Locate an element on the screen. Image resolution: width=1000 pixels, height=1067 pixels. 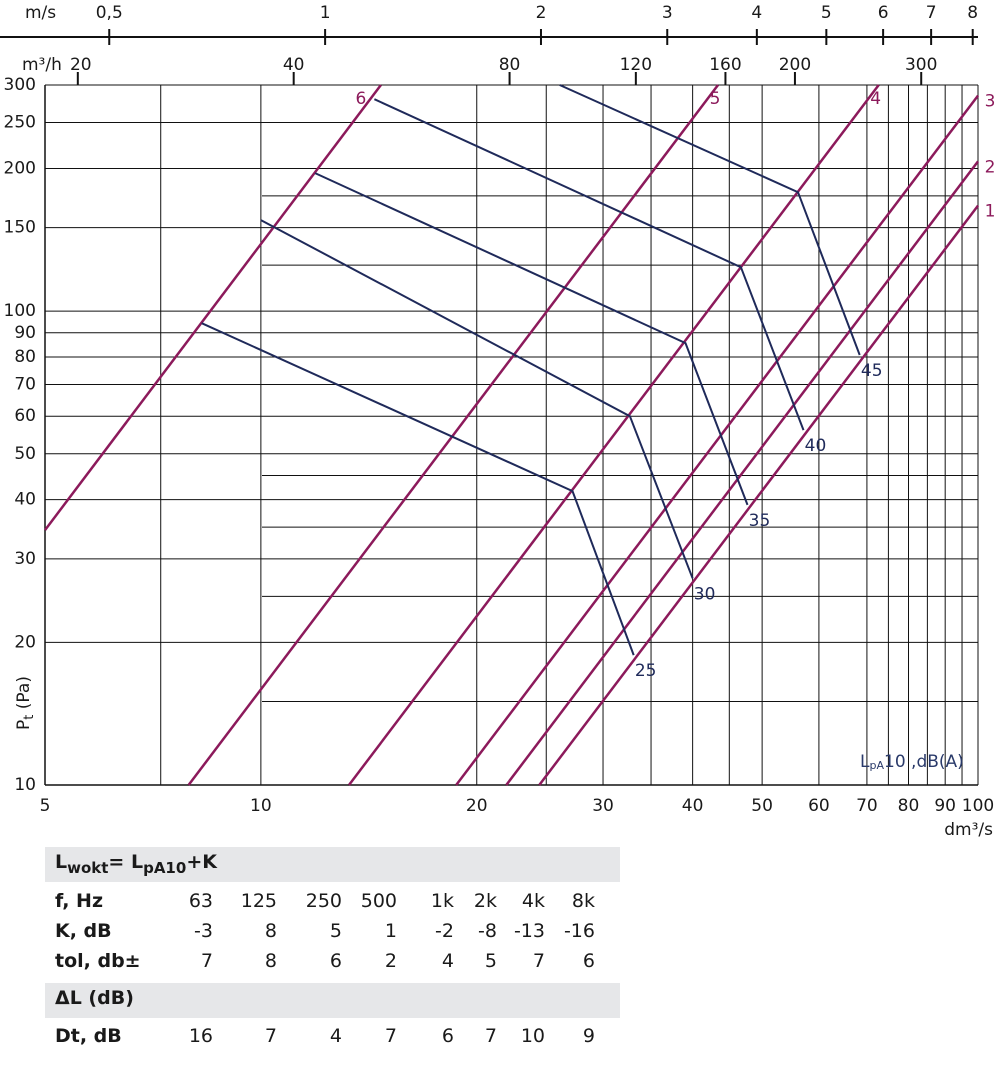
y-tick-label: 90 is located at coordinates (25, 333).